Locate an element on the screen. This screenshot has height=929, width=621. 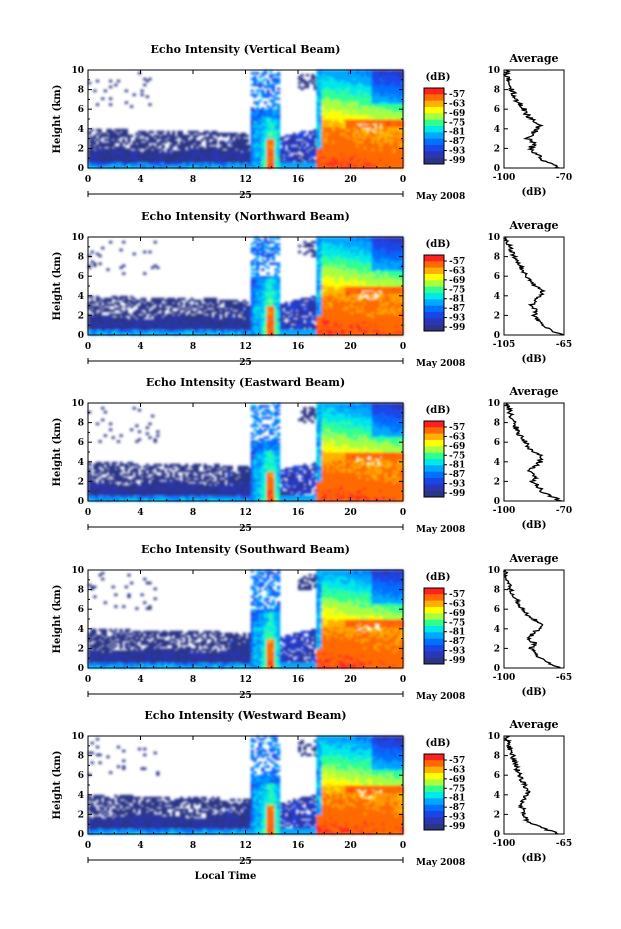
average-y-tick-label: 8 is located at coordinates (497, 91).